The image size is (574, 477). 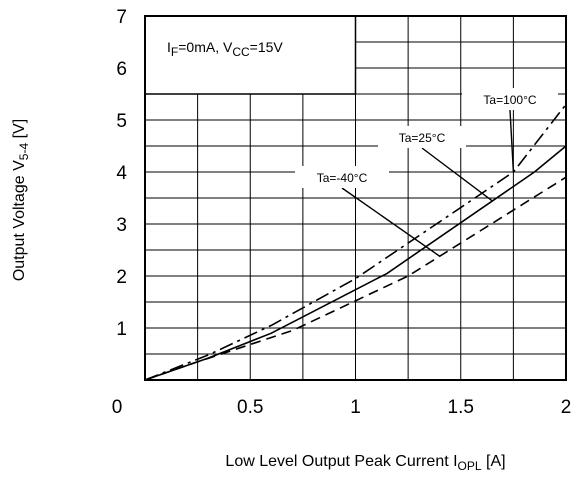 I want to click on annotation-labels: Ta=-40°C Ta=25°C Ta=100°C, so click(x=426, y=138).